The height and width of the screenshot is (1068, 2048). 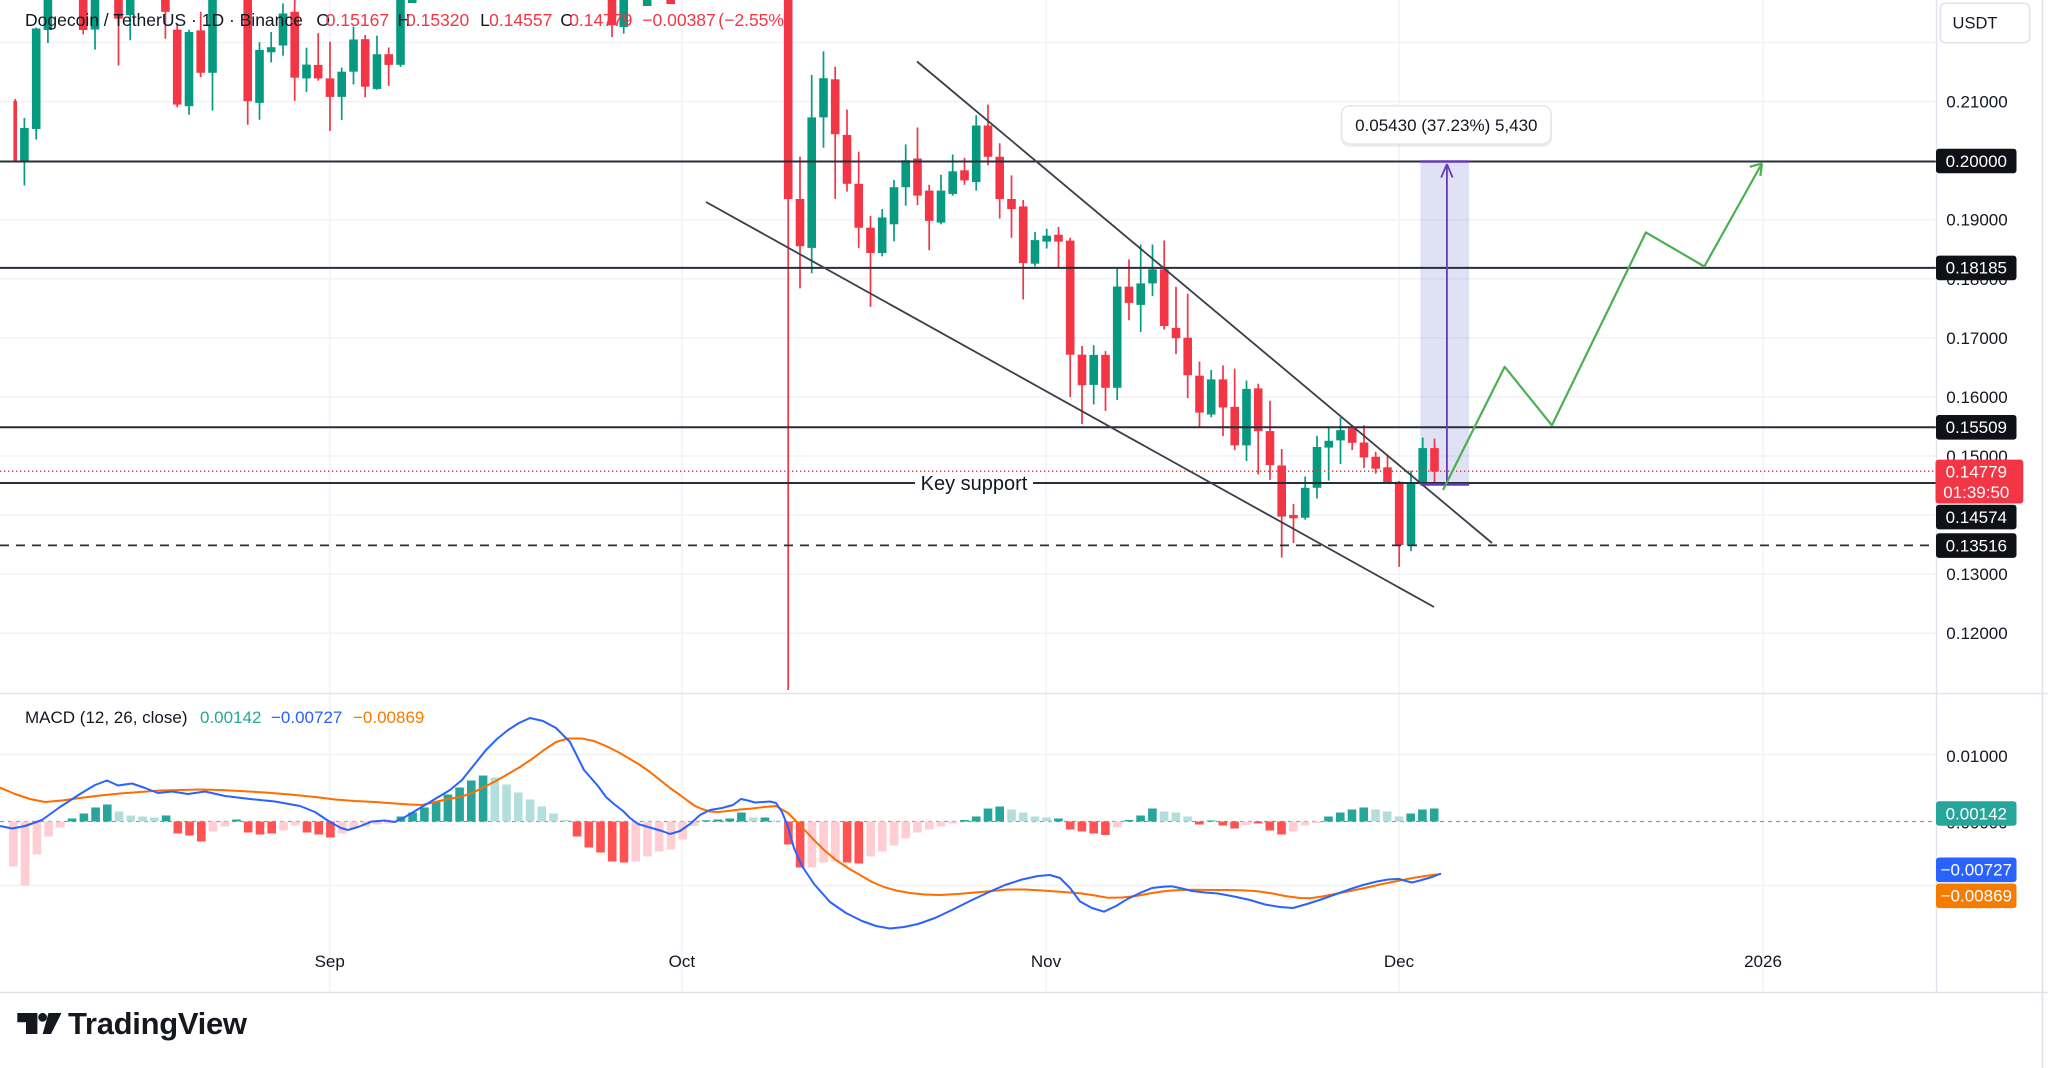 I want to click on svg-text: 0.05430 (37.23%) 5,430, so click(x=1446, y=125).